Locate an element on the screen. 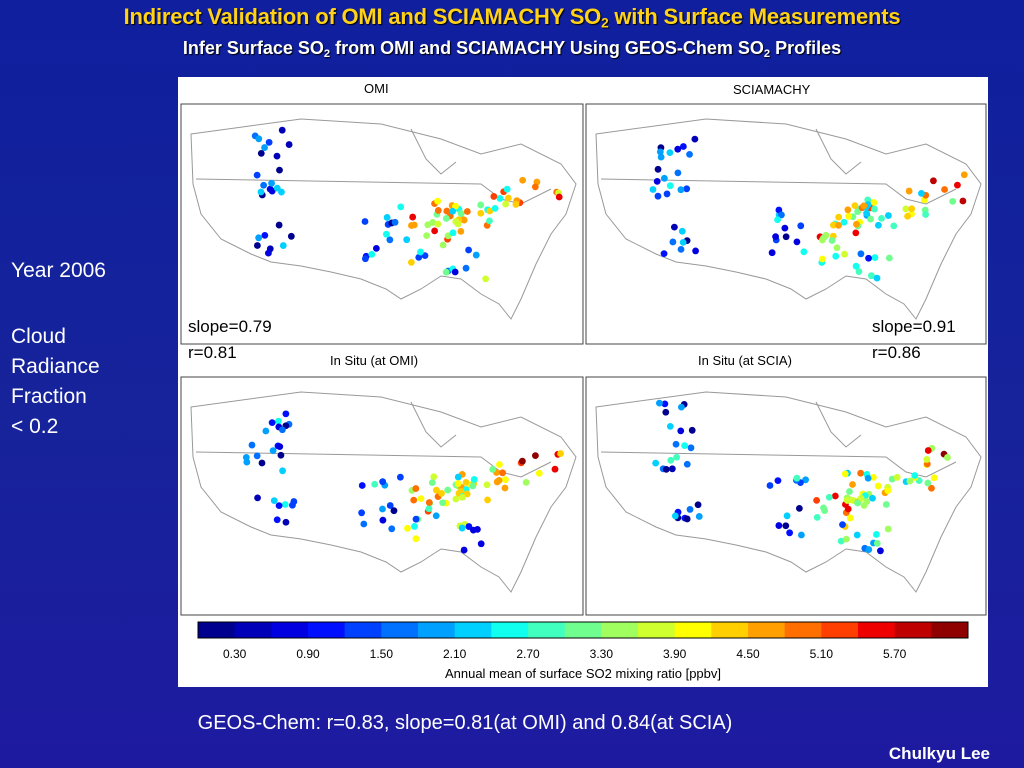 The height and width of the screenshot is (768, 1024). omi-slope: slope=0.79 is located at coordinates (230, 326).